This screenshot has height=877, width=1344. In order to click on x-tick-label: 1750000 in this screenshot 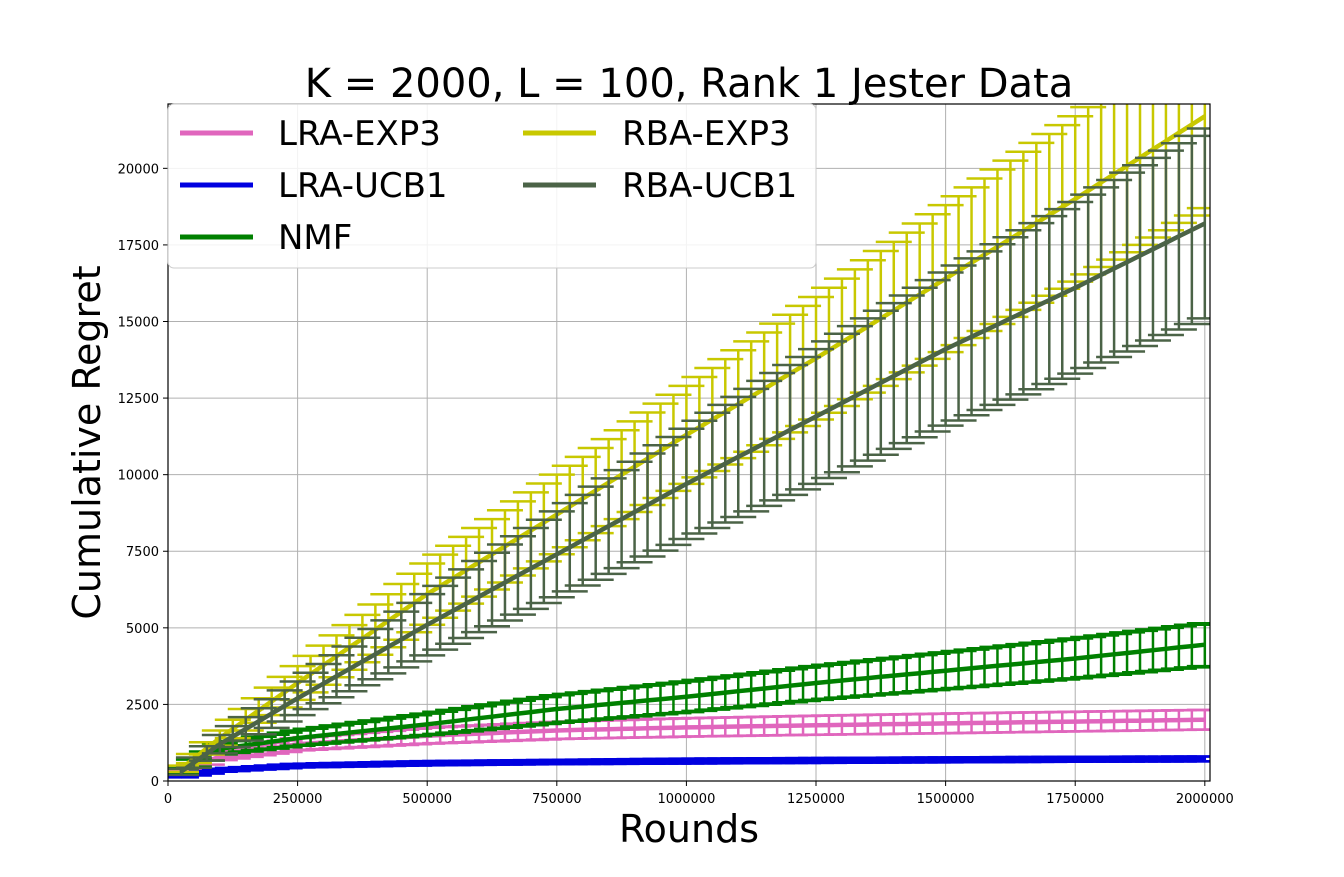, I will do `click(1075, 799)`.